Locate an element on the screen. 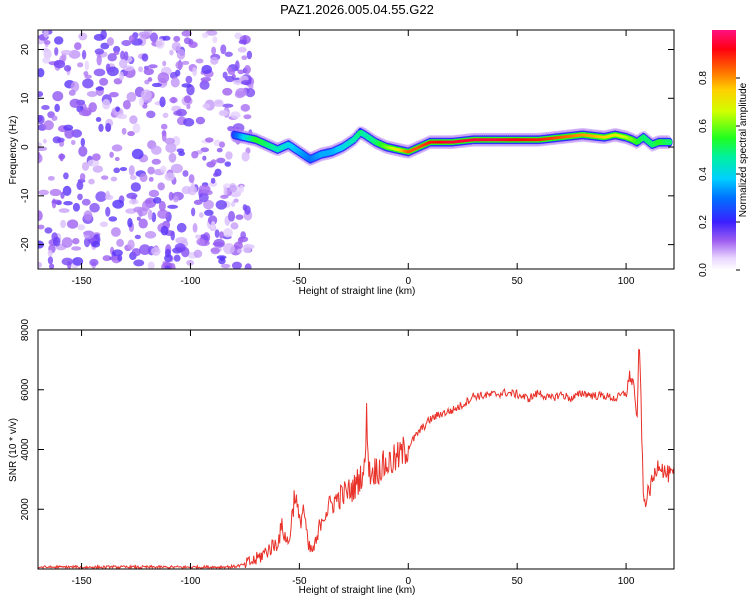  colorbar-tick-label: 0.2 is located at coordinates (703, 222).